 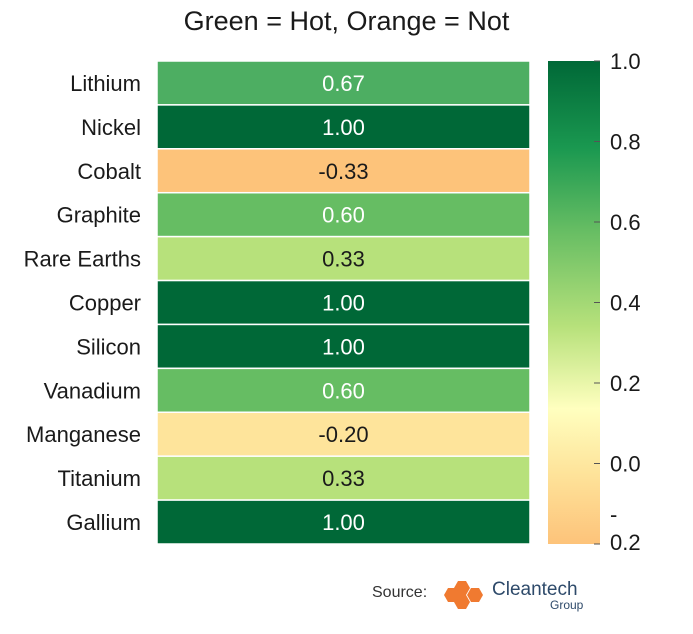 I want to click on row-label: Cobalt, so click(x=109, y=171).